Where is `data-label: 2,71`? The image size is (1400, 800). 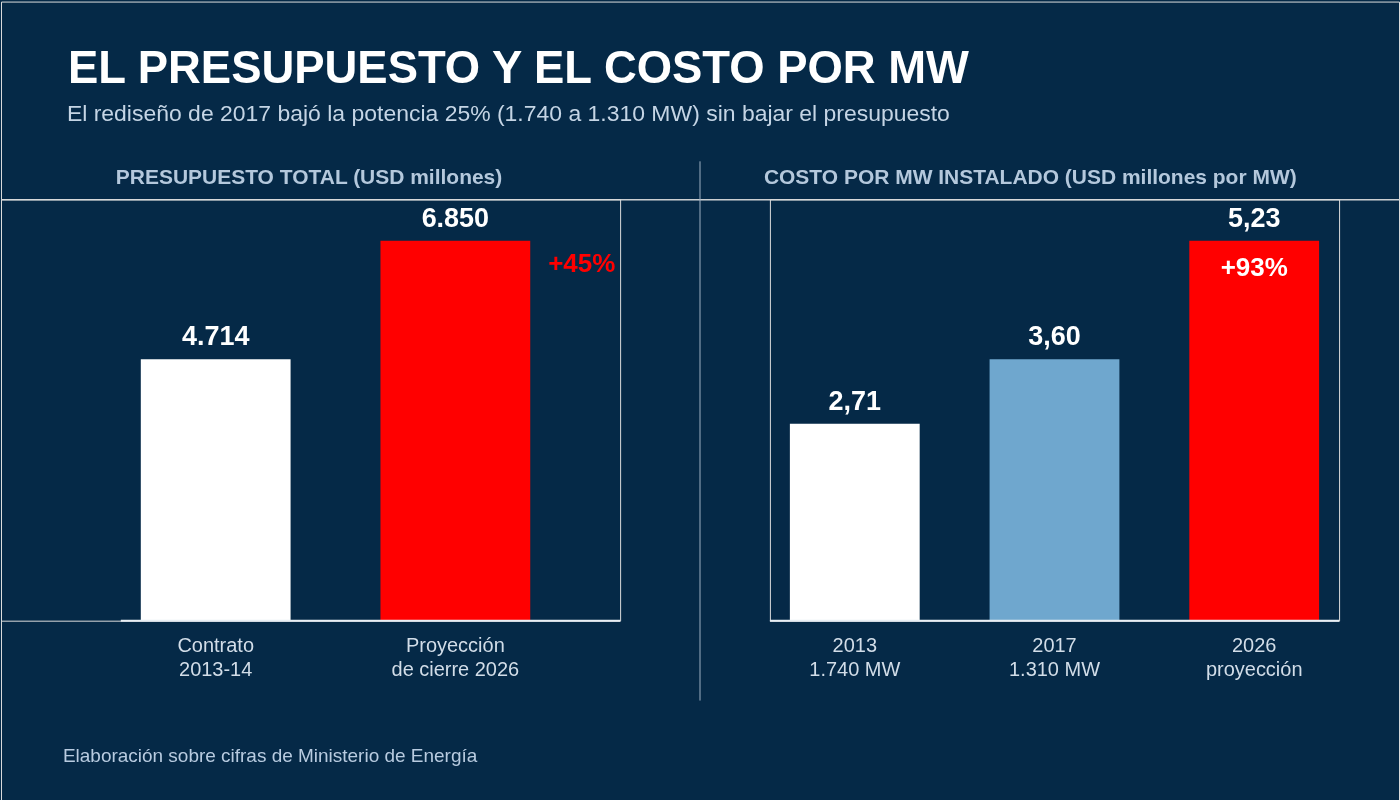 data-label: 2,71 is located at coordinates (855, 400).